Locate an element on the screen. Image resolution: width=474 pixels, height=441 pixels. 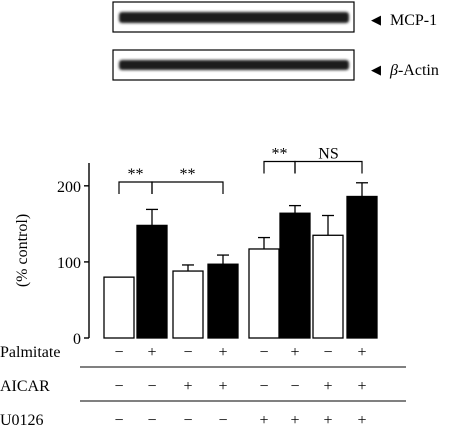
blot-marker-actin: ◀ is located at coordinates (376, 69).